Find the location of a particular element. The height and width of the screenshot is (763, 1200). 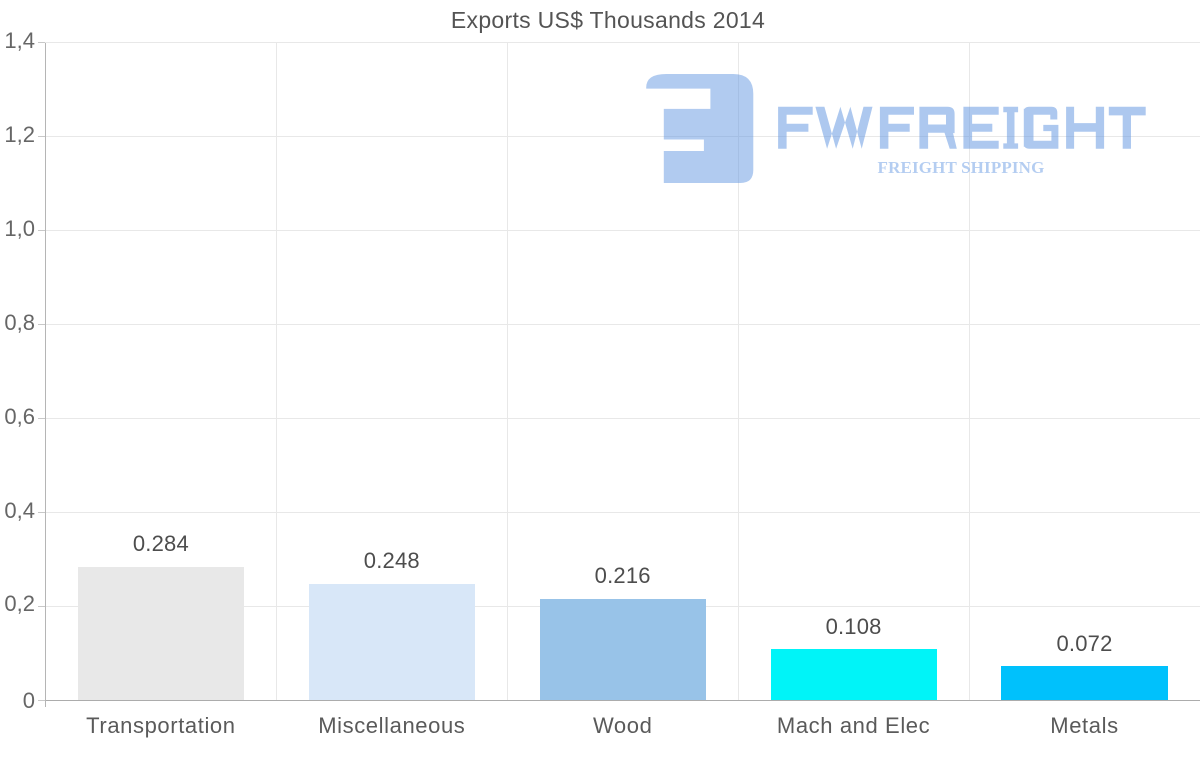

svg-text: FREIGHT SHIPPING is located at coordinates (961, 167).